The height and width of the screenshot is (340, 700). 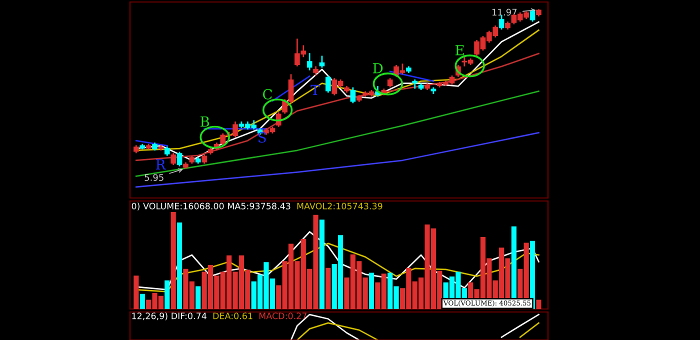 What do you see at coordinates (339, 206) in the screenshot?
I see `text: MAVOL2:105743.39` at bounding box center [339, 206].